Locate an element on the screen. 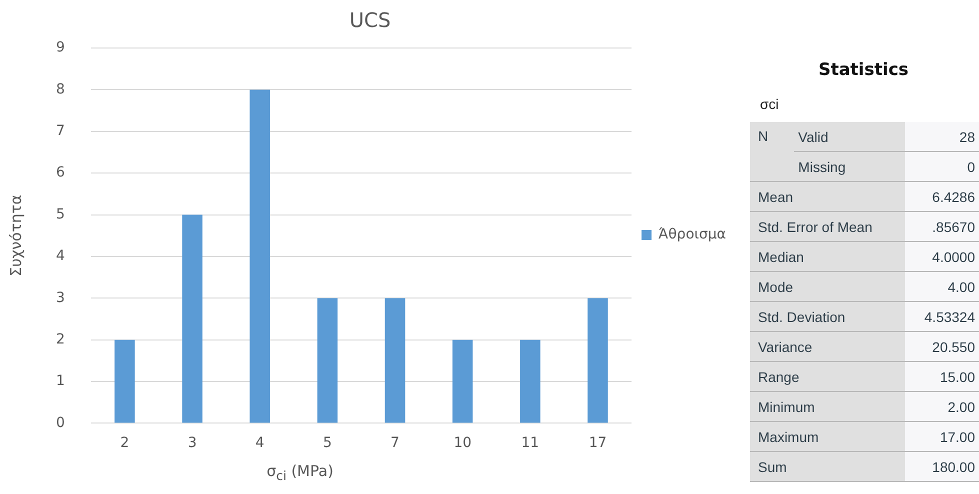 Image resolution: width=979 pixels, height=494 pixels. category-label: Range is located at coordinates (827, 377).